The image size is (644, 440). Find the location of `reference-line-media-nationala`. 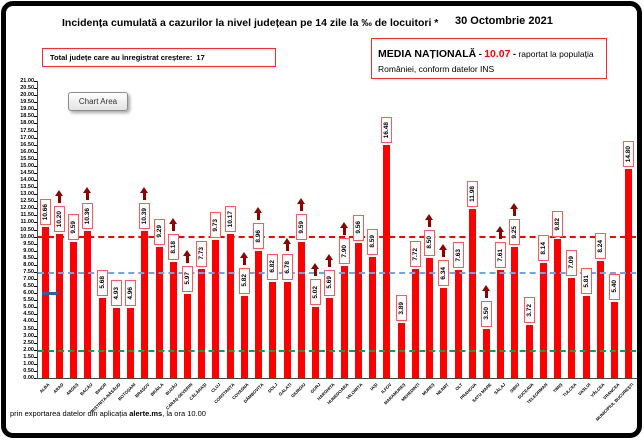

reference-line-media-nationala is located at coordinates (337, 236).